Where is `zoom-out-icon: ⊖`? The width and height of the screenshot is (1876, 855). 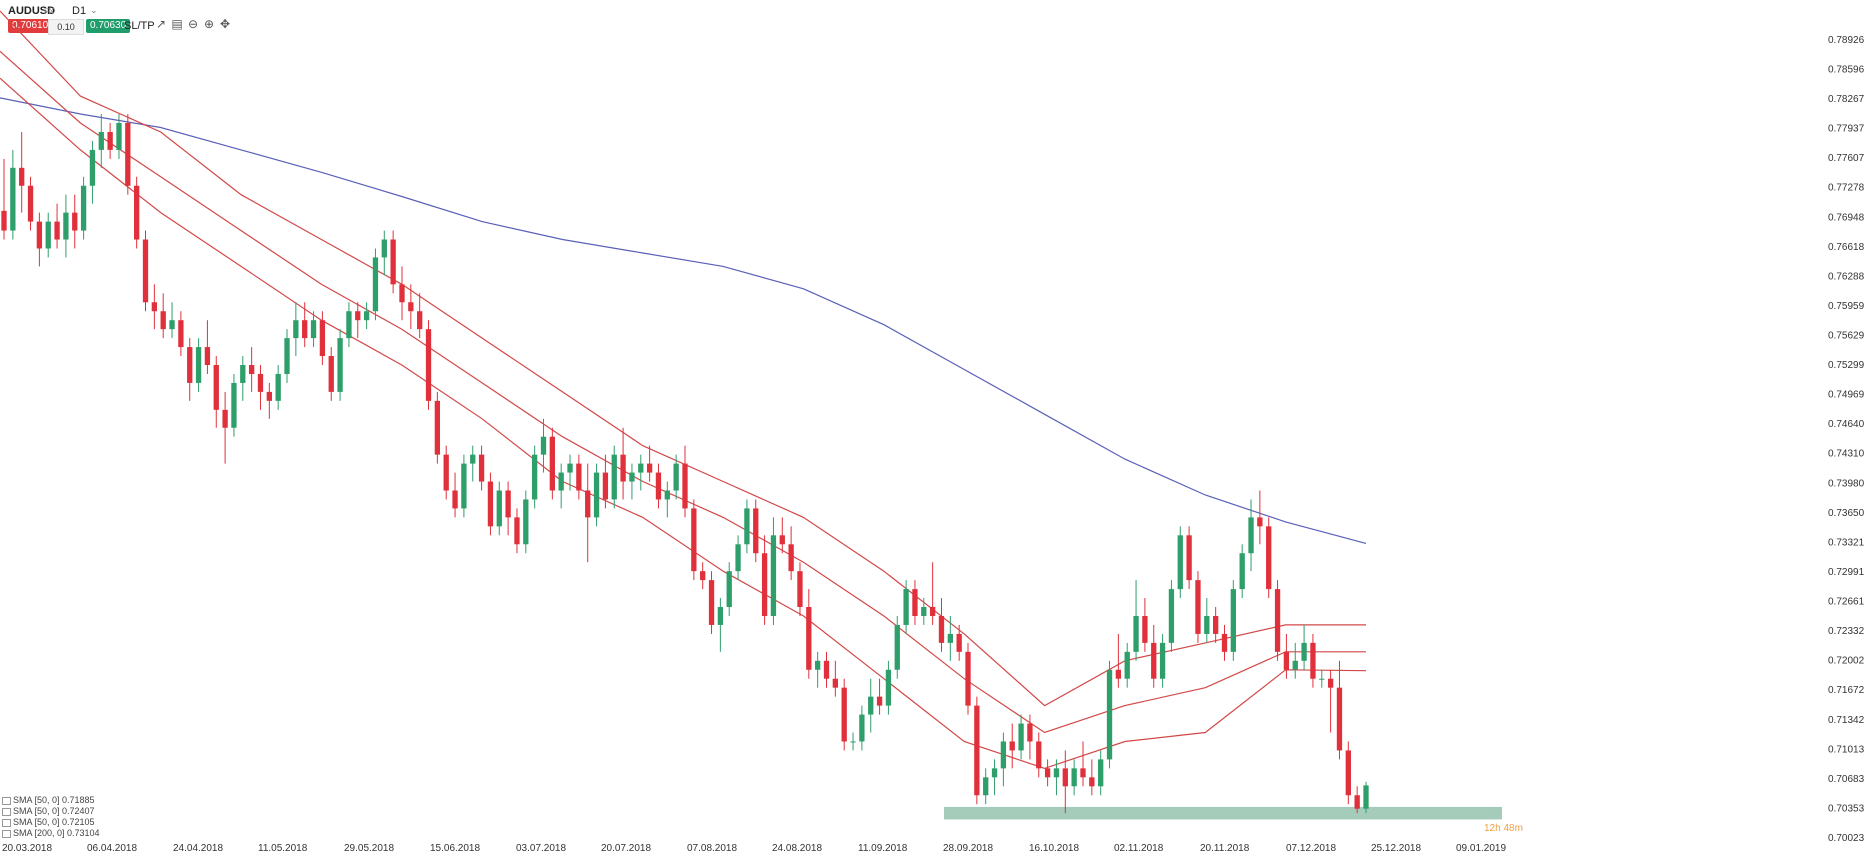 zoom-out-icon: ⊖ is located at coordinates (193, 24).